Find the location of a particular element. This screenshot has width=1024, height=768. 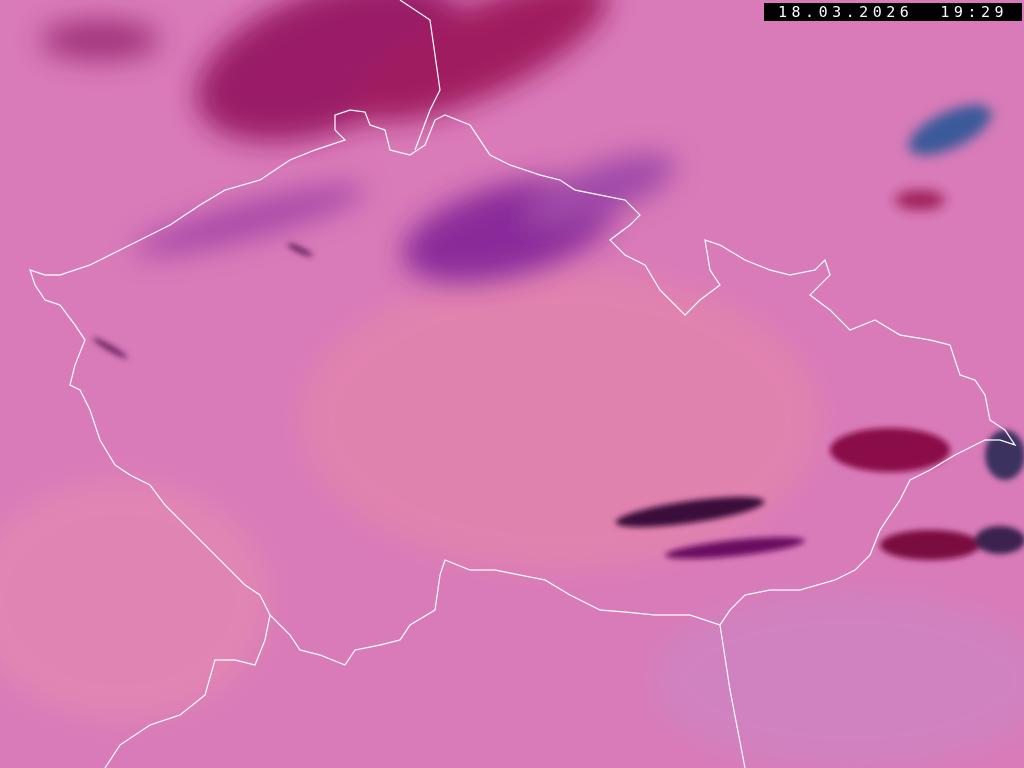

cloud-band-central is located at coordinates (539, 217).